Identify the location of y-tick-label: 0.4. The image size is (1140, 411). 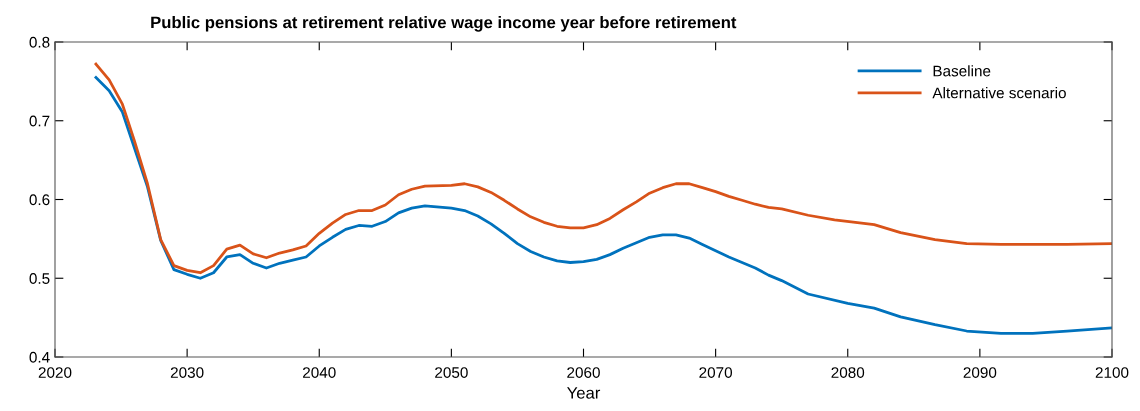
(39, 357).